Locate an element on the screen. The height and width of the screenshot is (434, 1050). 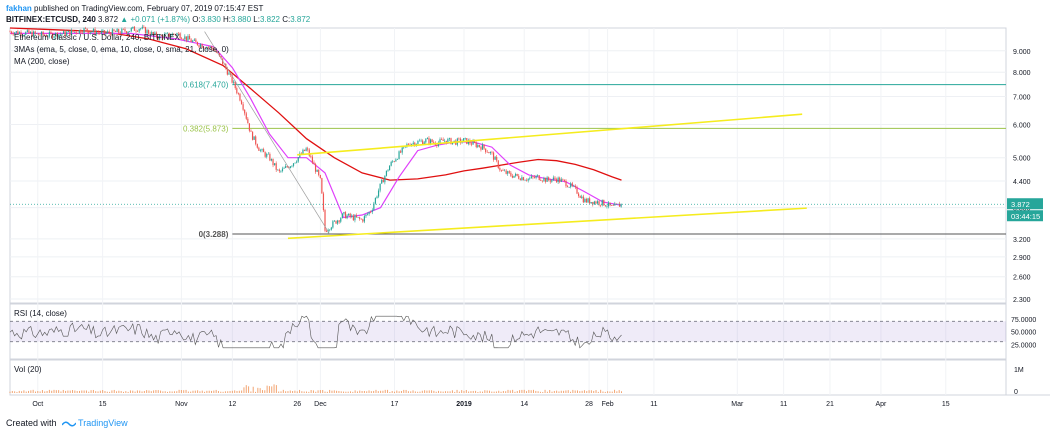
tradingview-logo-icon is located at coordinates (69, 424).